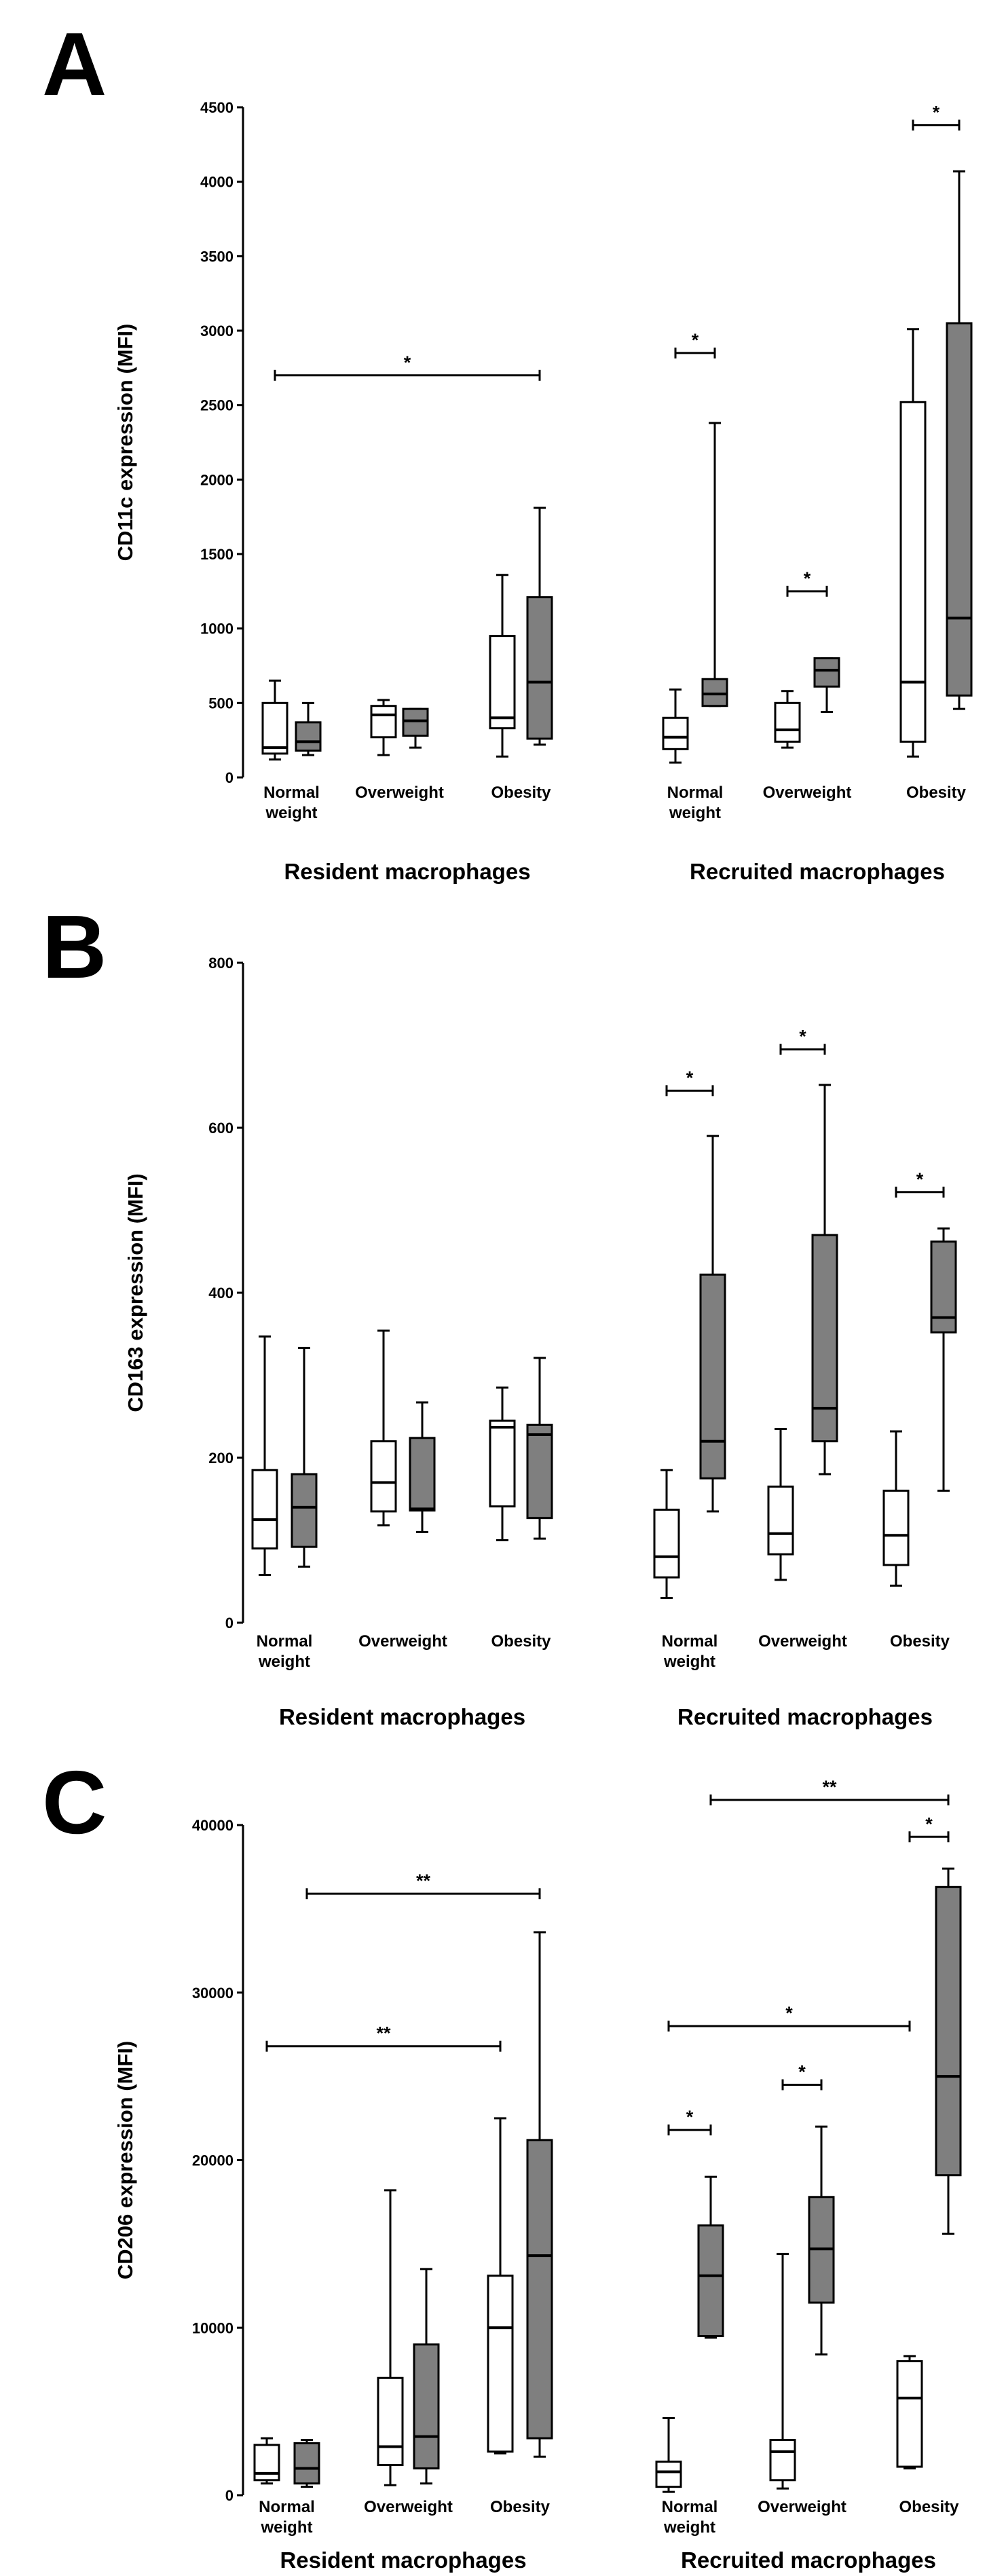 Image resolution: width=1006 pixels, height=2576 pixels. What do you see at coordinates (213, 2160) in the screenshot?
I see `y-tick-label: 20000` at bounding box center [213, 2160].